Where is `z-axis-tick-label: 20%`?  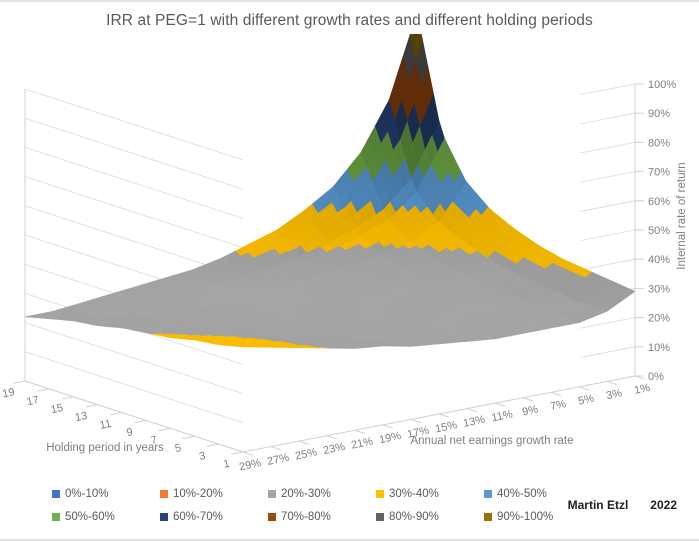 z-axis-tick-label: 20% is located at coordinates (659, 319).